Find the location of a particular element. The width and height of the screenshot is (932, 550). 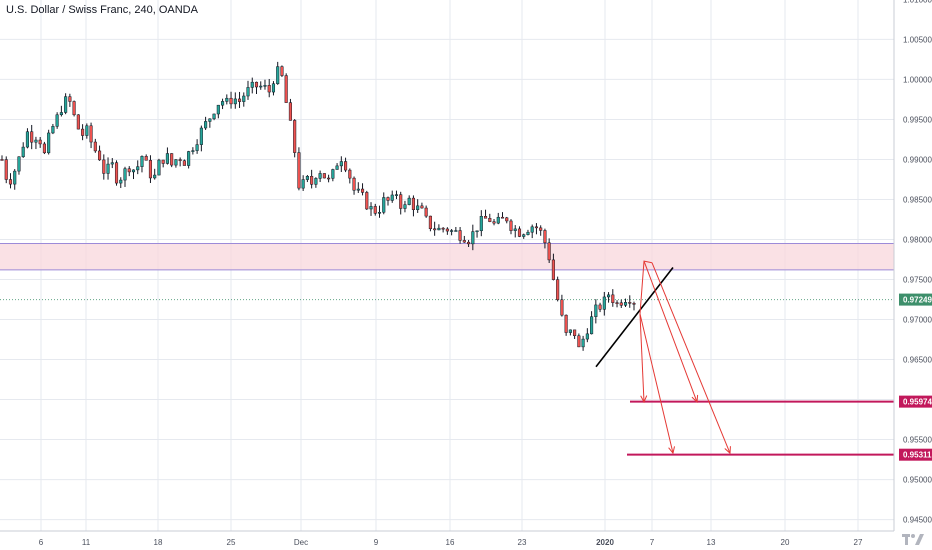

price-tick-label: 0.99000 is located at coordinates (917, 159).